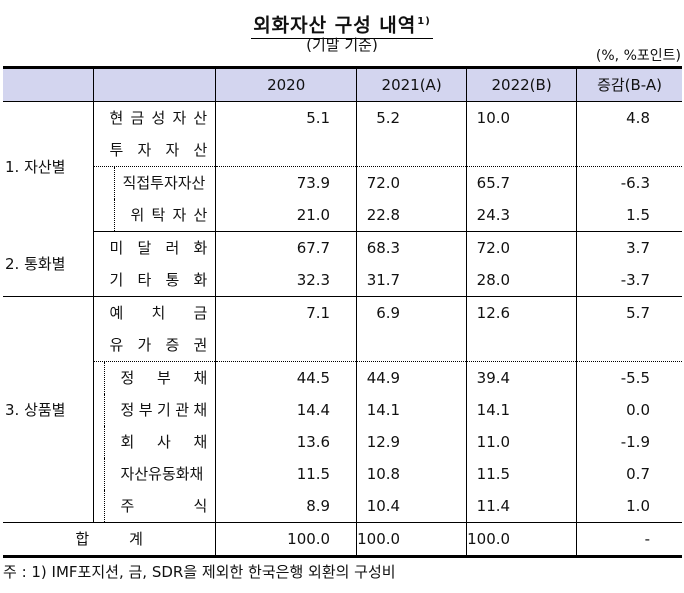 The width and height of the screenshot is (684, 593). I want to click on header-change: 증감(B-A), so click(629, 84).